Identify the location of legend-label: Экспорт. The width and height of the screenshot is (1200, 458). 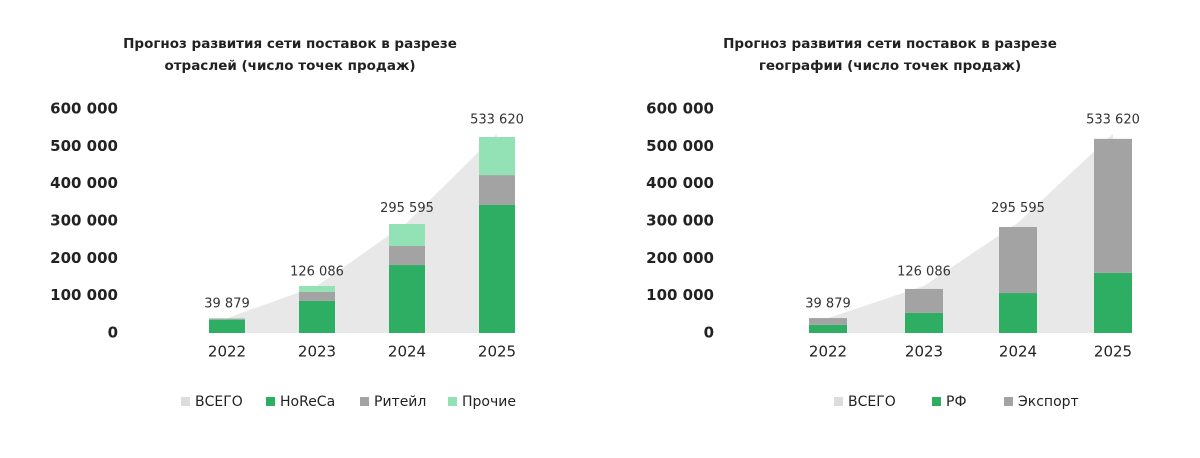
(1048, 402).